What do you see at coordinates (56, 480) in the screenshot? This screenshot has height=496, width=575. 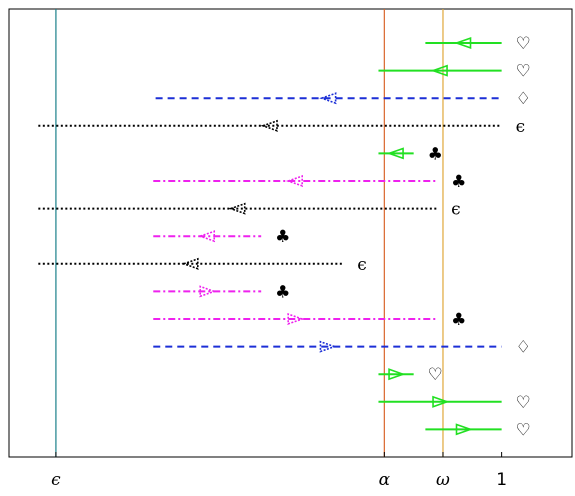 I see `tick-label: ϵ` at bounding box center [56, 480].